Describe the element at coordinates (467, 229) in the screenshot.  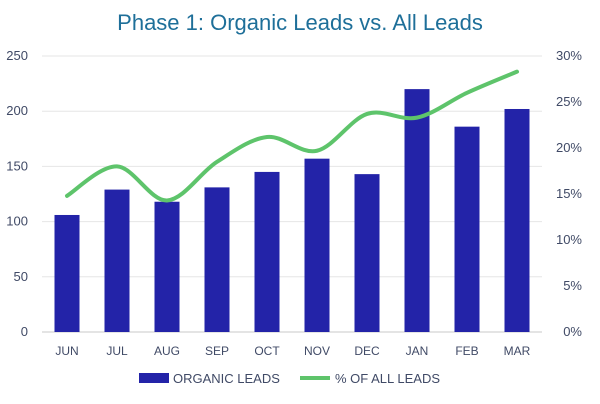
I see `bar-feb` at that location.